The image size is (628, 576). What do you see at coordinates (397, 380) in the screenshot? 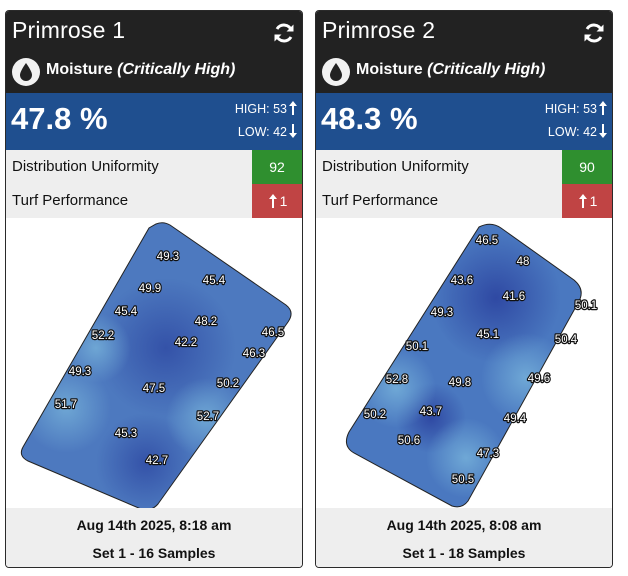
I see `sample-reading: 52.8` at bounding box center [397, 380].